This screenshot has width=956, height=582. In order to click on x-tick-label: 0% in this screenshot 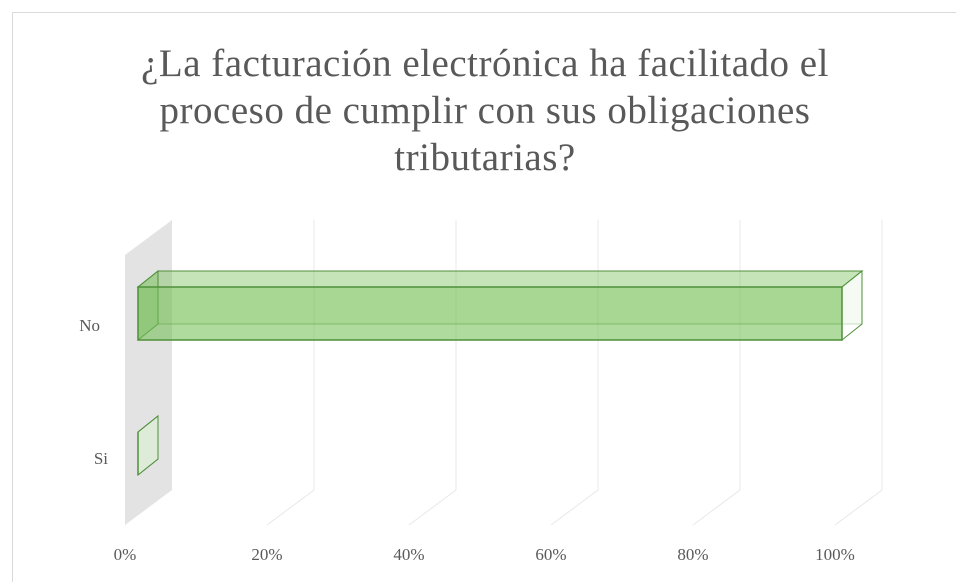, I will do `click(125, 554)`.